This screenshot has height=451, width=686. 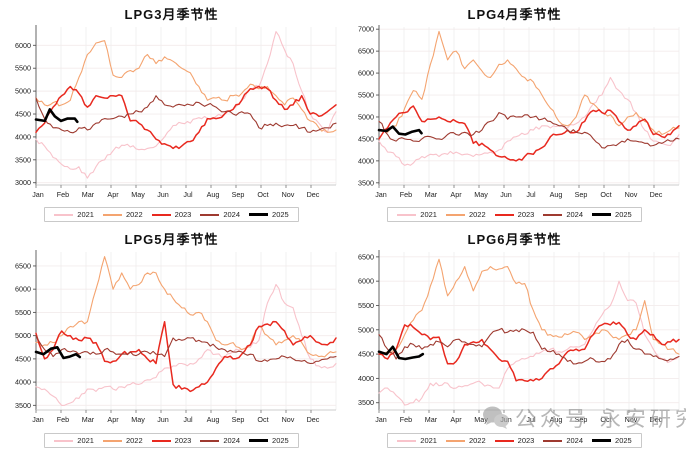 I want to click on legend-entry-2021: 2021, so click(x=417, y=214).